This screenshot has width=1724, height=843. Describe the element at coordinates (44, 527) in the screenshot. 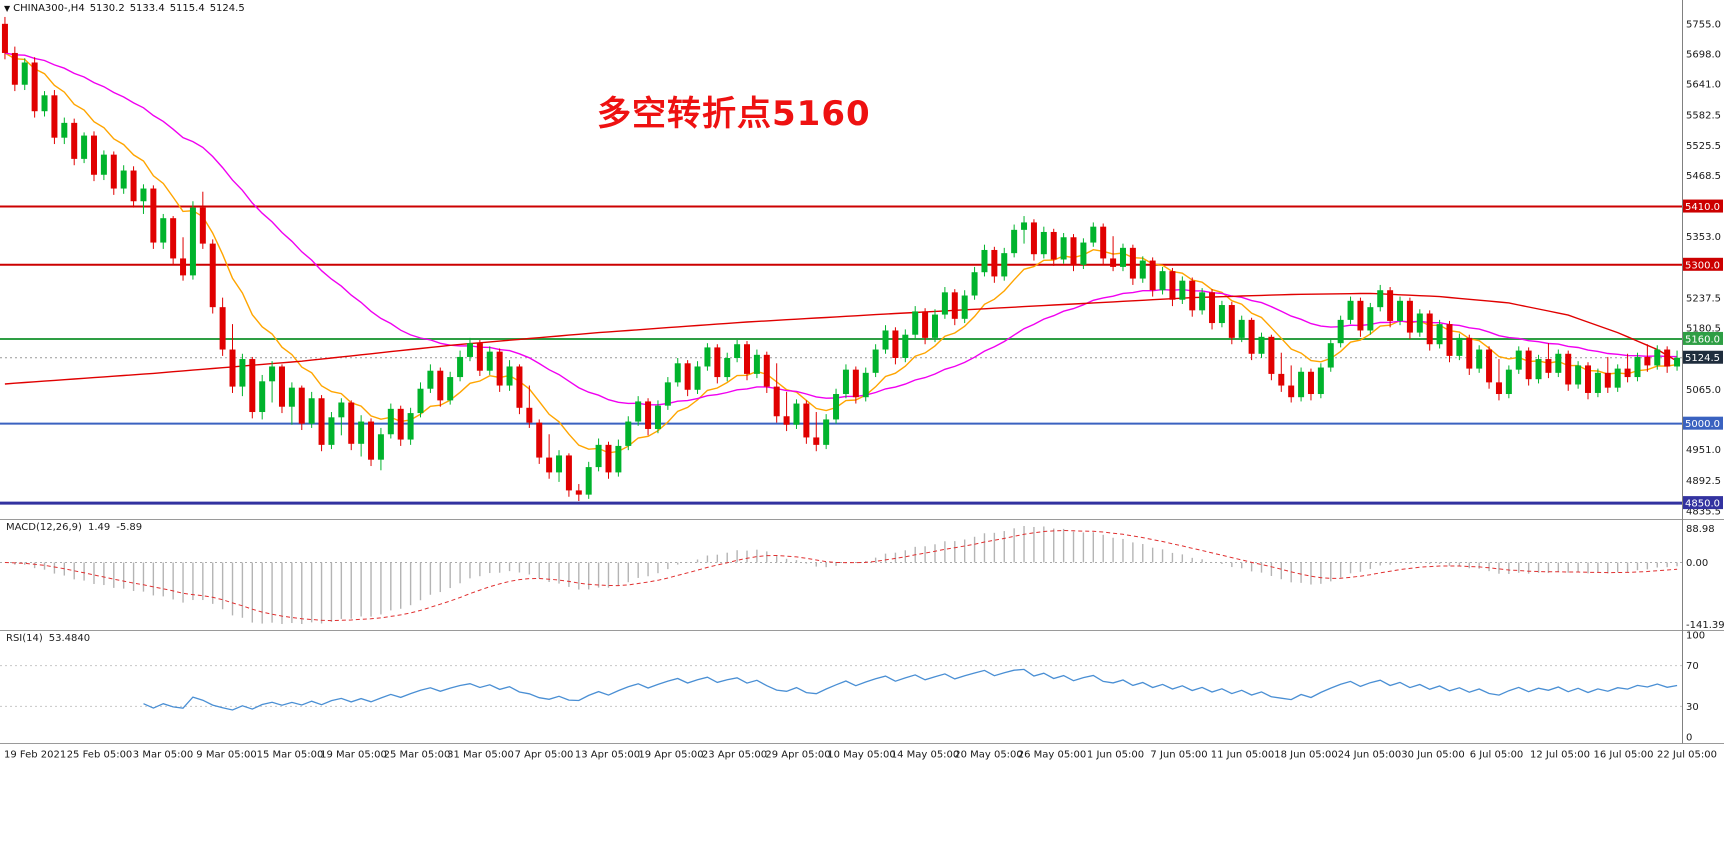

I see `macd-name: MACD(12,26,9)` at that location.